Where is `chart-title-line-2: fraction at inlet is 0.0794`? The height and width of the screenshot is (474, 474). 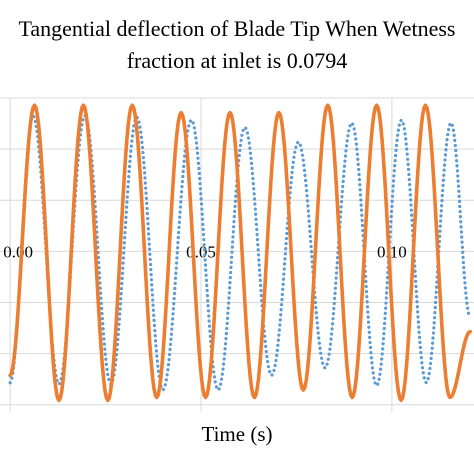
chart-title-line-2: fraction at inlet is 0.0794 is located at coordinates (237, 60).